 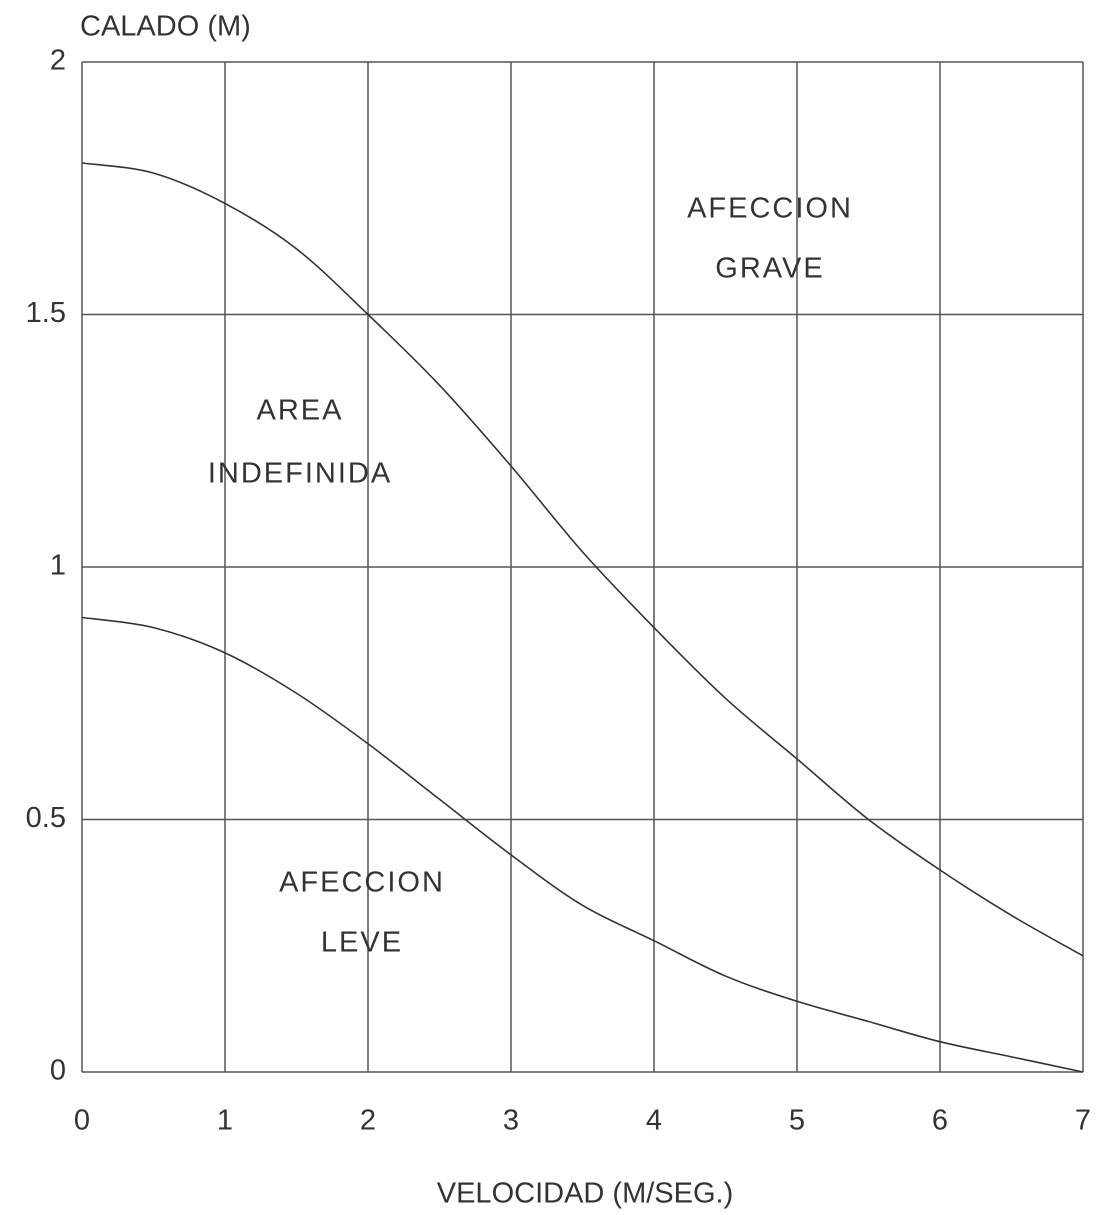 What do you see at coordinates (797, 1121) in the screenshot?
I see `x-tick-label: 5` at bounding box center [797, 1121].